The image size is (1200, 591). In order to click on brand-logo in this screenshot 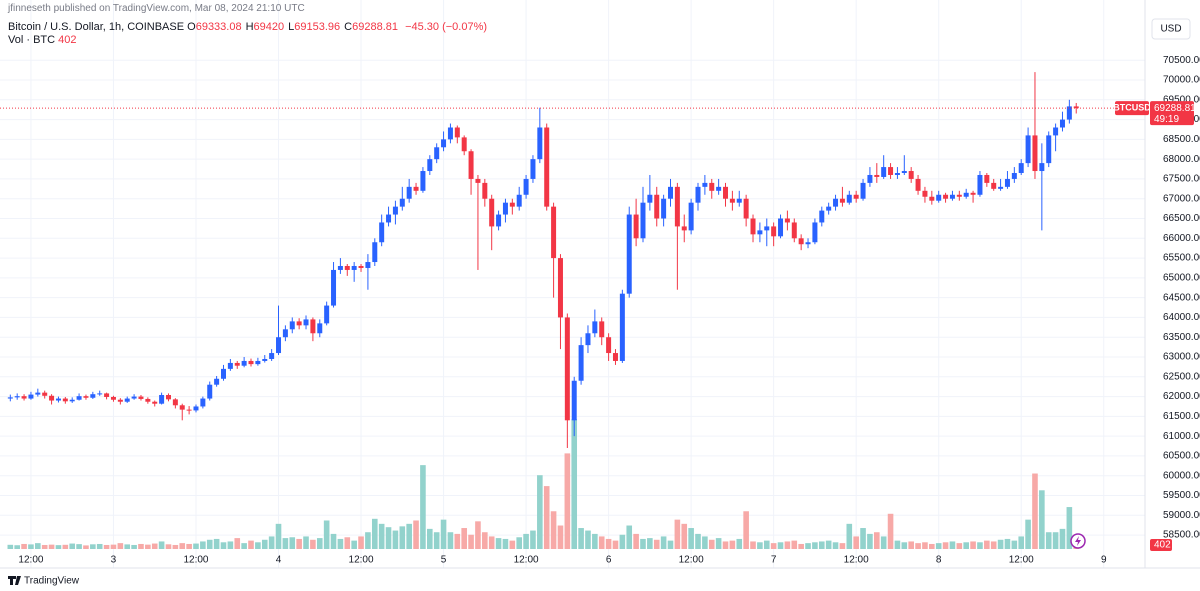, I will do `click(14, 580)`.